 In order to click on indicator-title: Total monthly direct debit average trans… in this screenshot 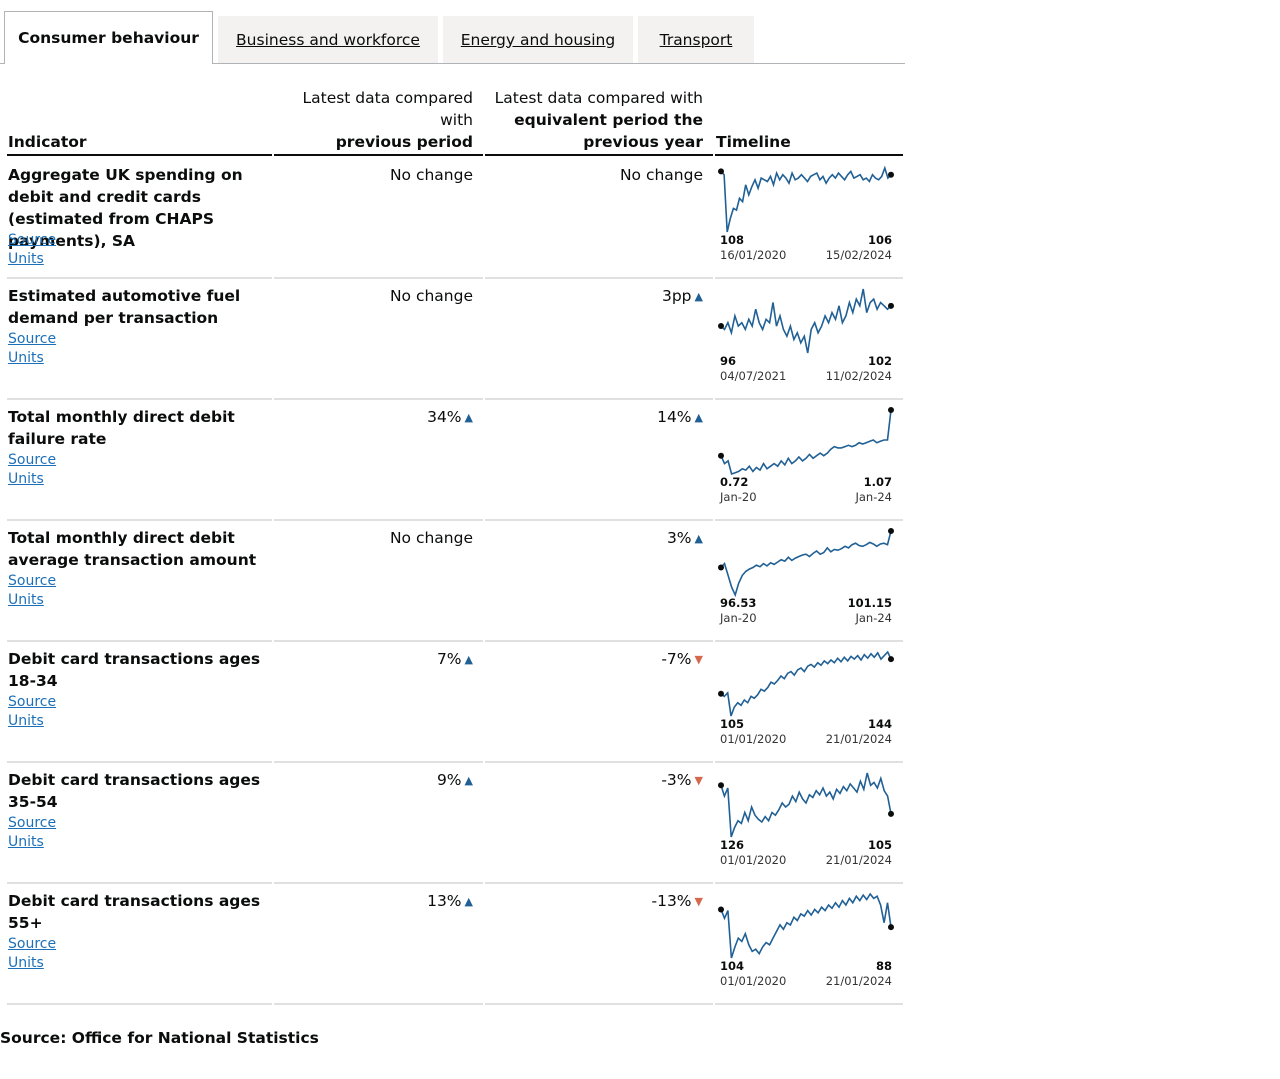, I will do `click(132, 549)`.